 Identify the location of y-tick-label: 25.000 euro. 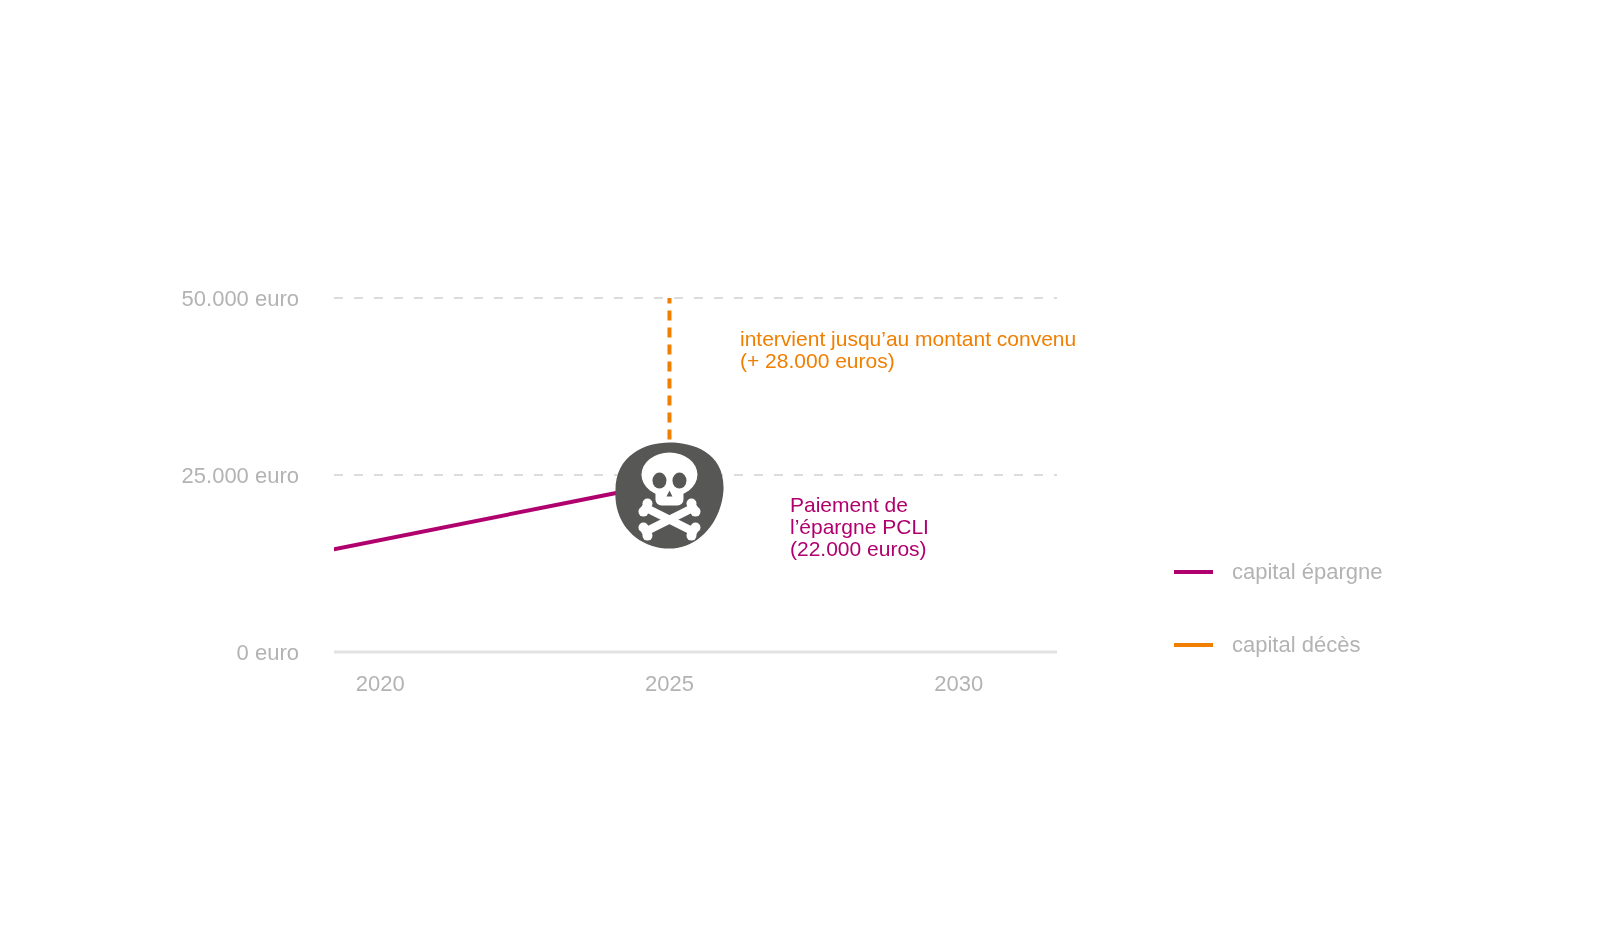
(240, 475).